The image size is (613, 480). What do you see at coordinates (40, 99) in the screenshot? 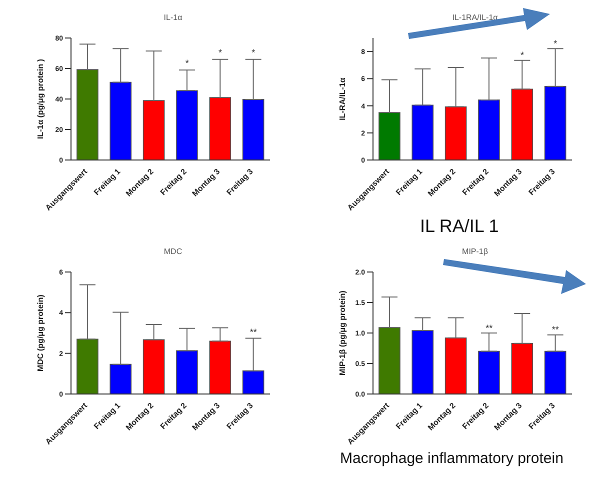
I see `y-axis-title: IL-1α (pg/μg protein )` at bounding box center [40, 99].